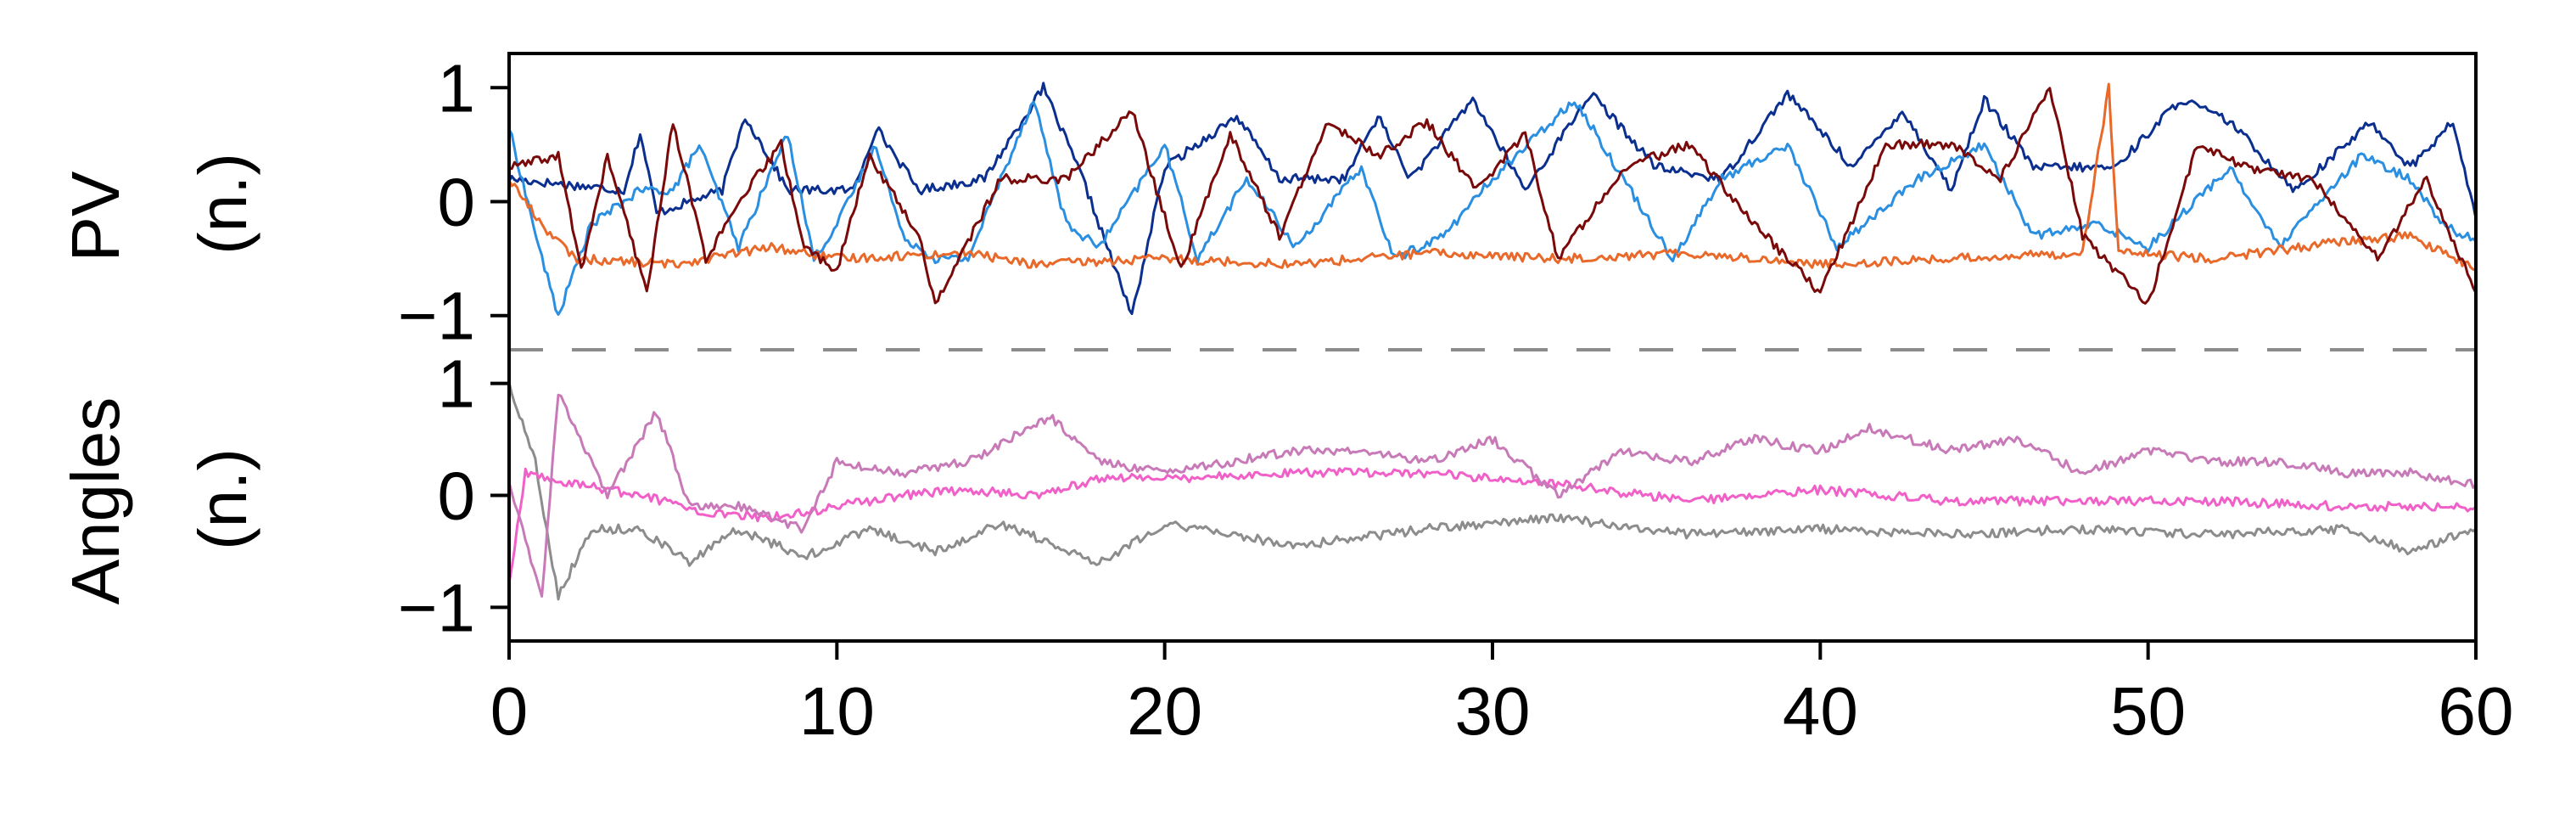 The image size is (2576, 832). What do you see at coordinates (223, 204) in the screenshot?
I see `top-ylabel-line2: (n.)` at bounding box center [223, 204].